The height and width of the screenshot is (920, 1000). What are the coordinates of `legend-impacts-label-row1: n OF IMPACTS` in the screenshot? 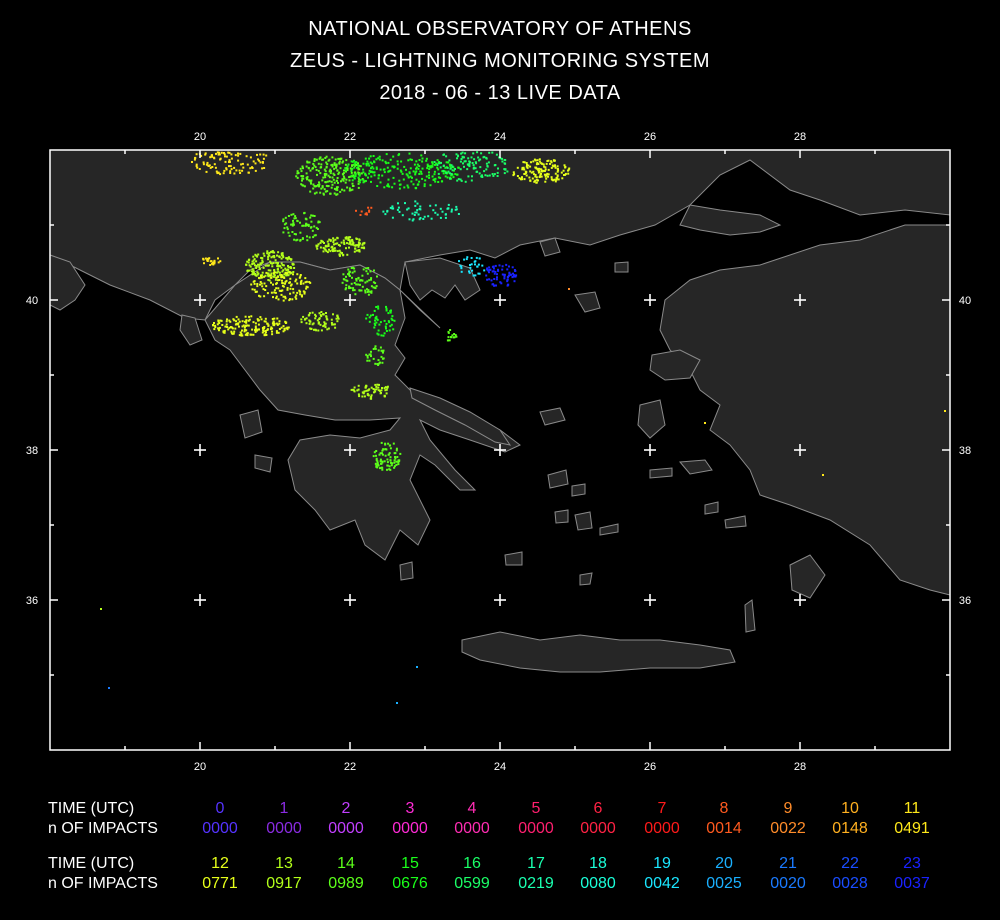 It's located at (103, 828).